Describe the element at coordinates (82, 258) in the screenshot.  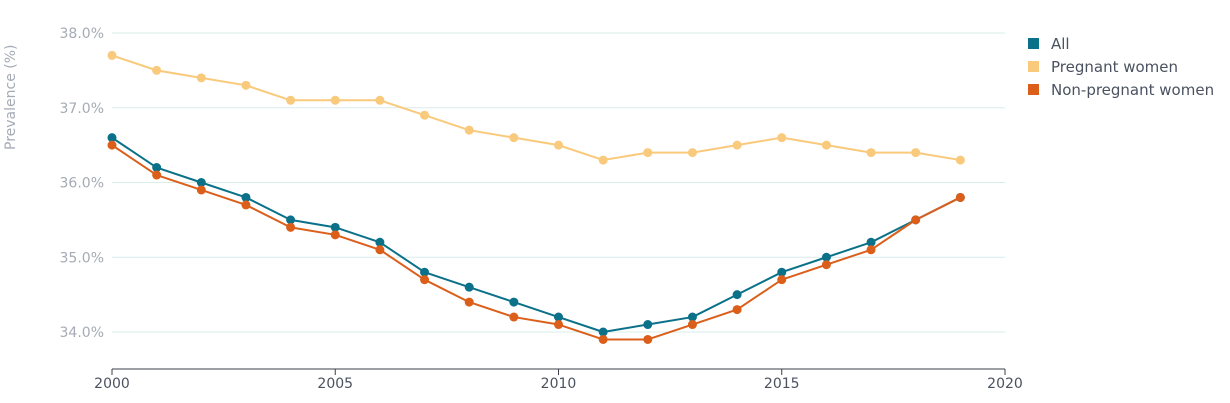
I see `y-tick-label: 35.0%` at that location.